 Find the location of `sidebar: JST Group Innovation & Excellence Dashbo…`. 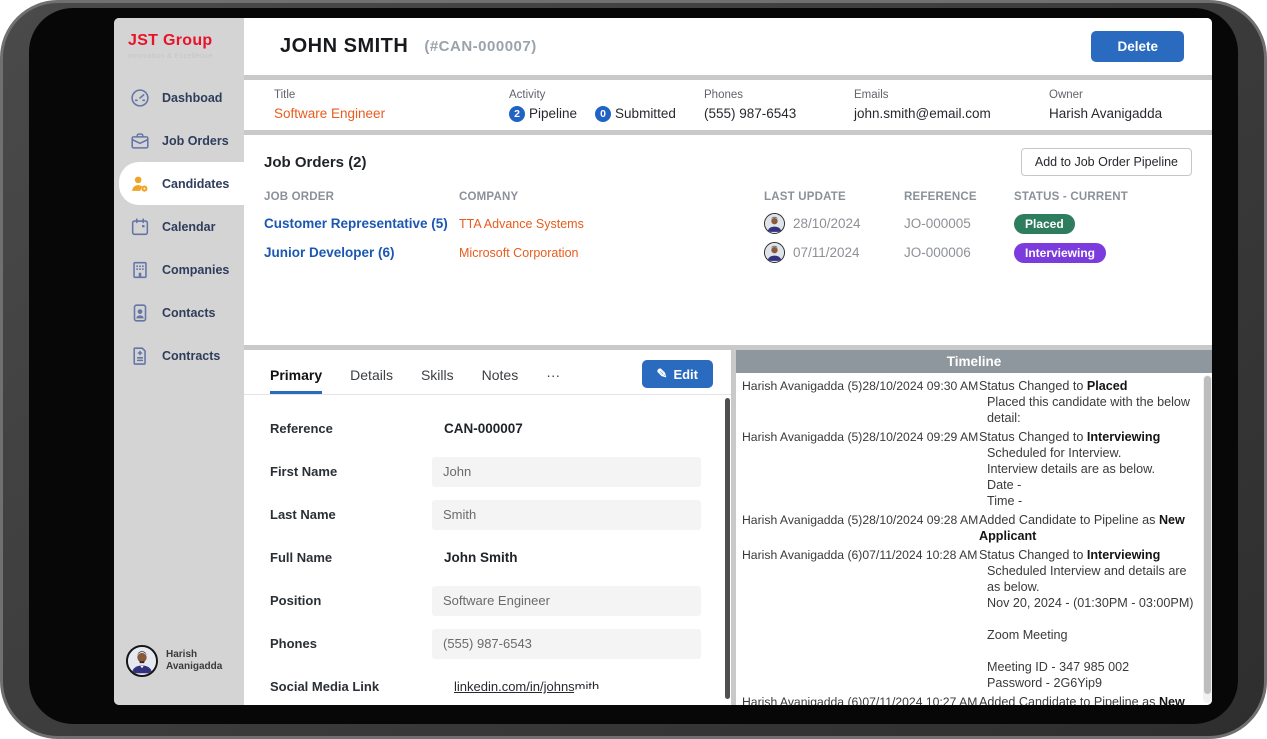

sidebar: JST Group Innovation & Excellence Dashbo… is located at coordinates (179, 361).